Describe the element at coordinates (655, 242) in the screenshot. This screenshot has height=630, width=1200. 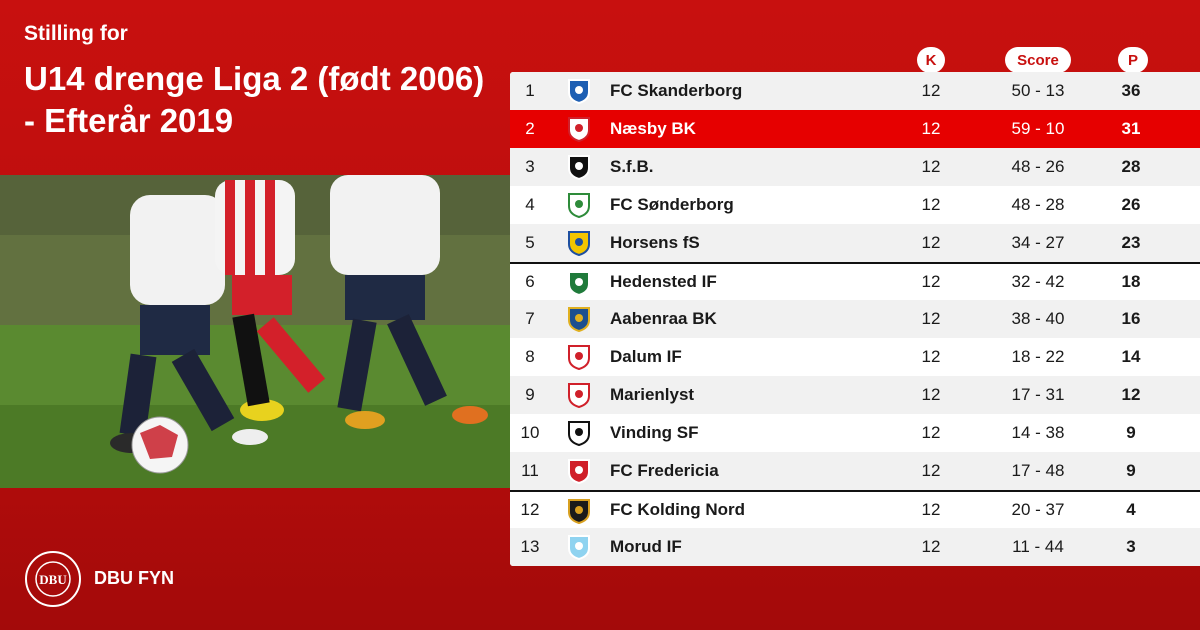
I see `team-name: Horsens fS` at that location.